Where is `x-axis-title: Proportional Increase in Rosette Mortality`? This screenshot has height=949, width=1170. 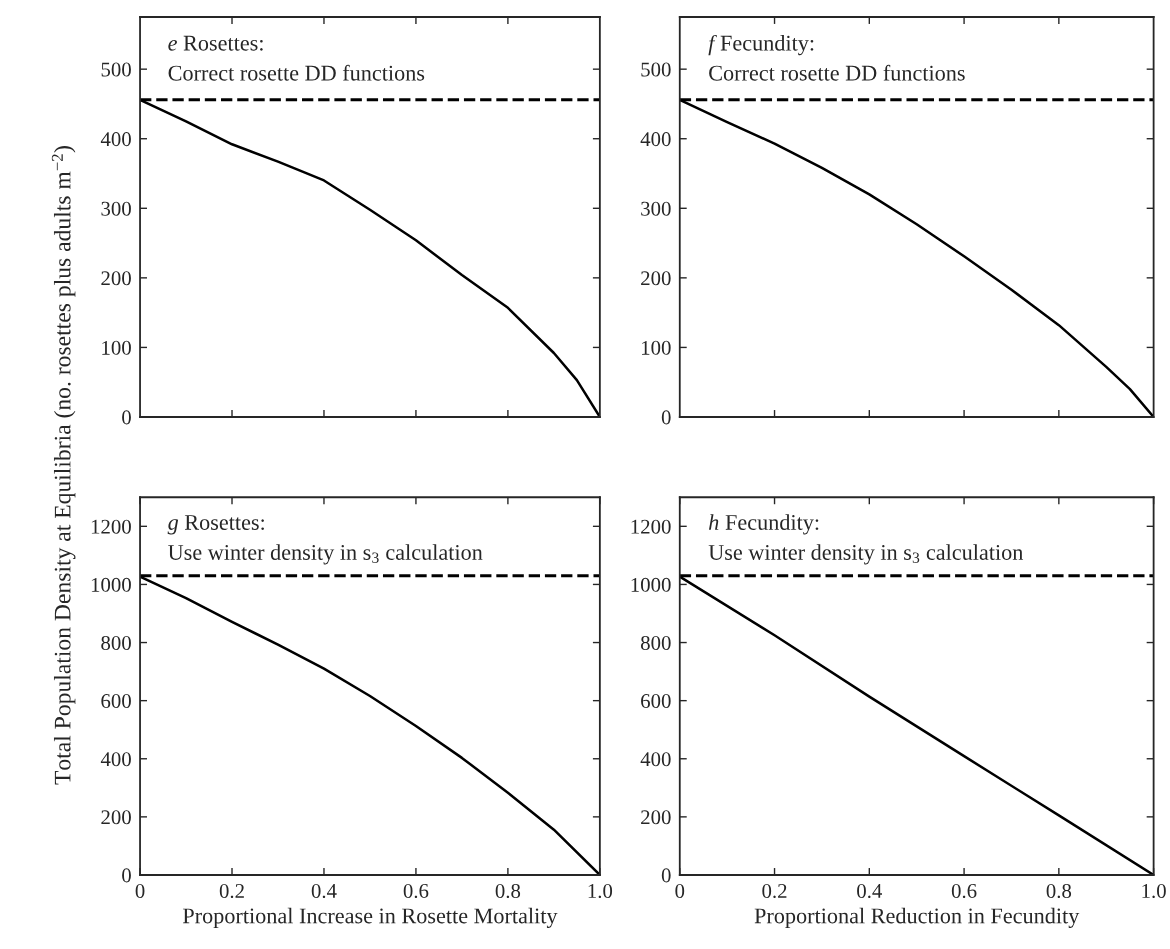
x-axis-title: Proportional Increase in Rosette Mortality is located at coordinates (370, 917).